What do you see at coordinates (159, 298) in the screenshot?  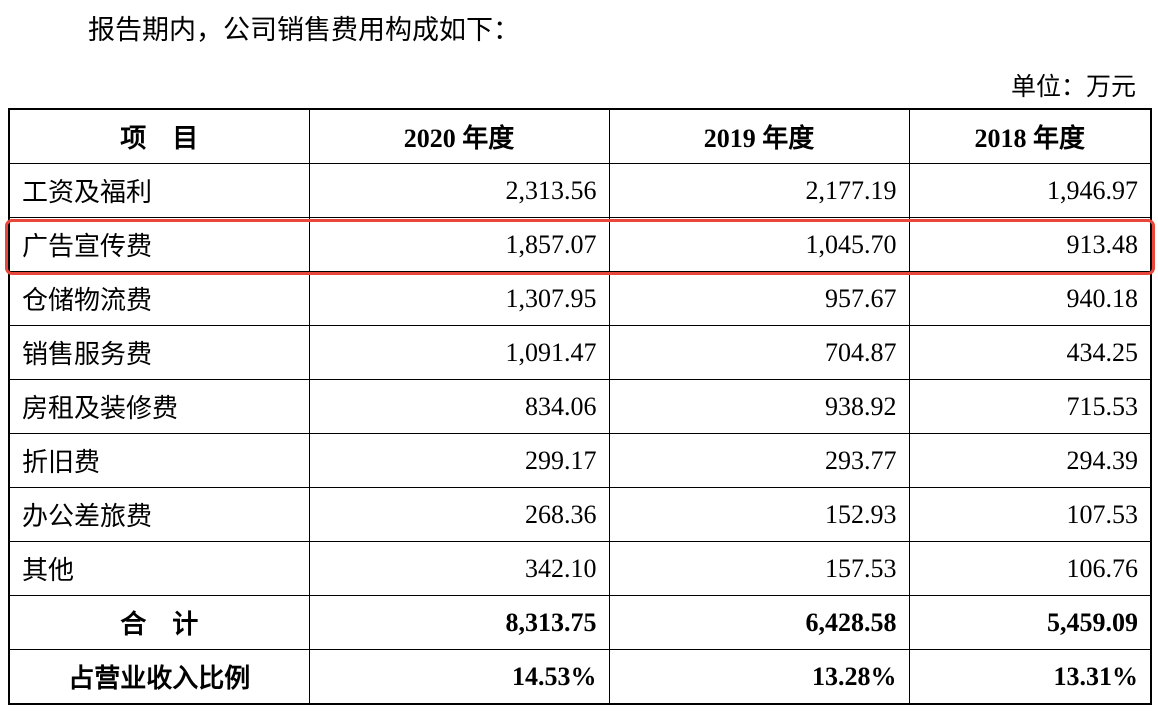 I see `row-label: 仓储物流费` at bounding box center [159, 298].